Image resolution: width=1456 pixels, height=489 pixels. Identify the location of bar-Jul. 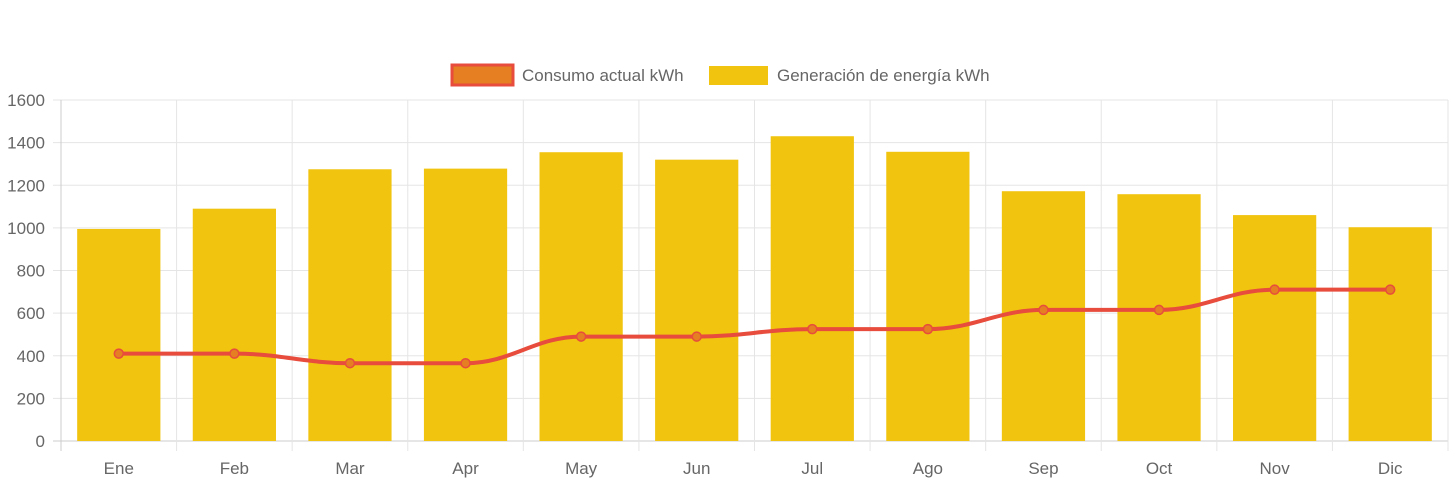
(812, 288).